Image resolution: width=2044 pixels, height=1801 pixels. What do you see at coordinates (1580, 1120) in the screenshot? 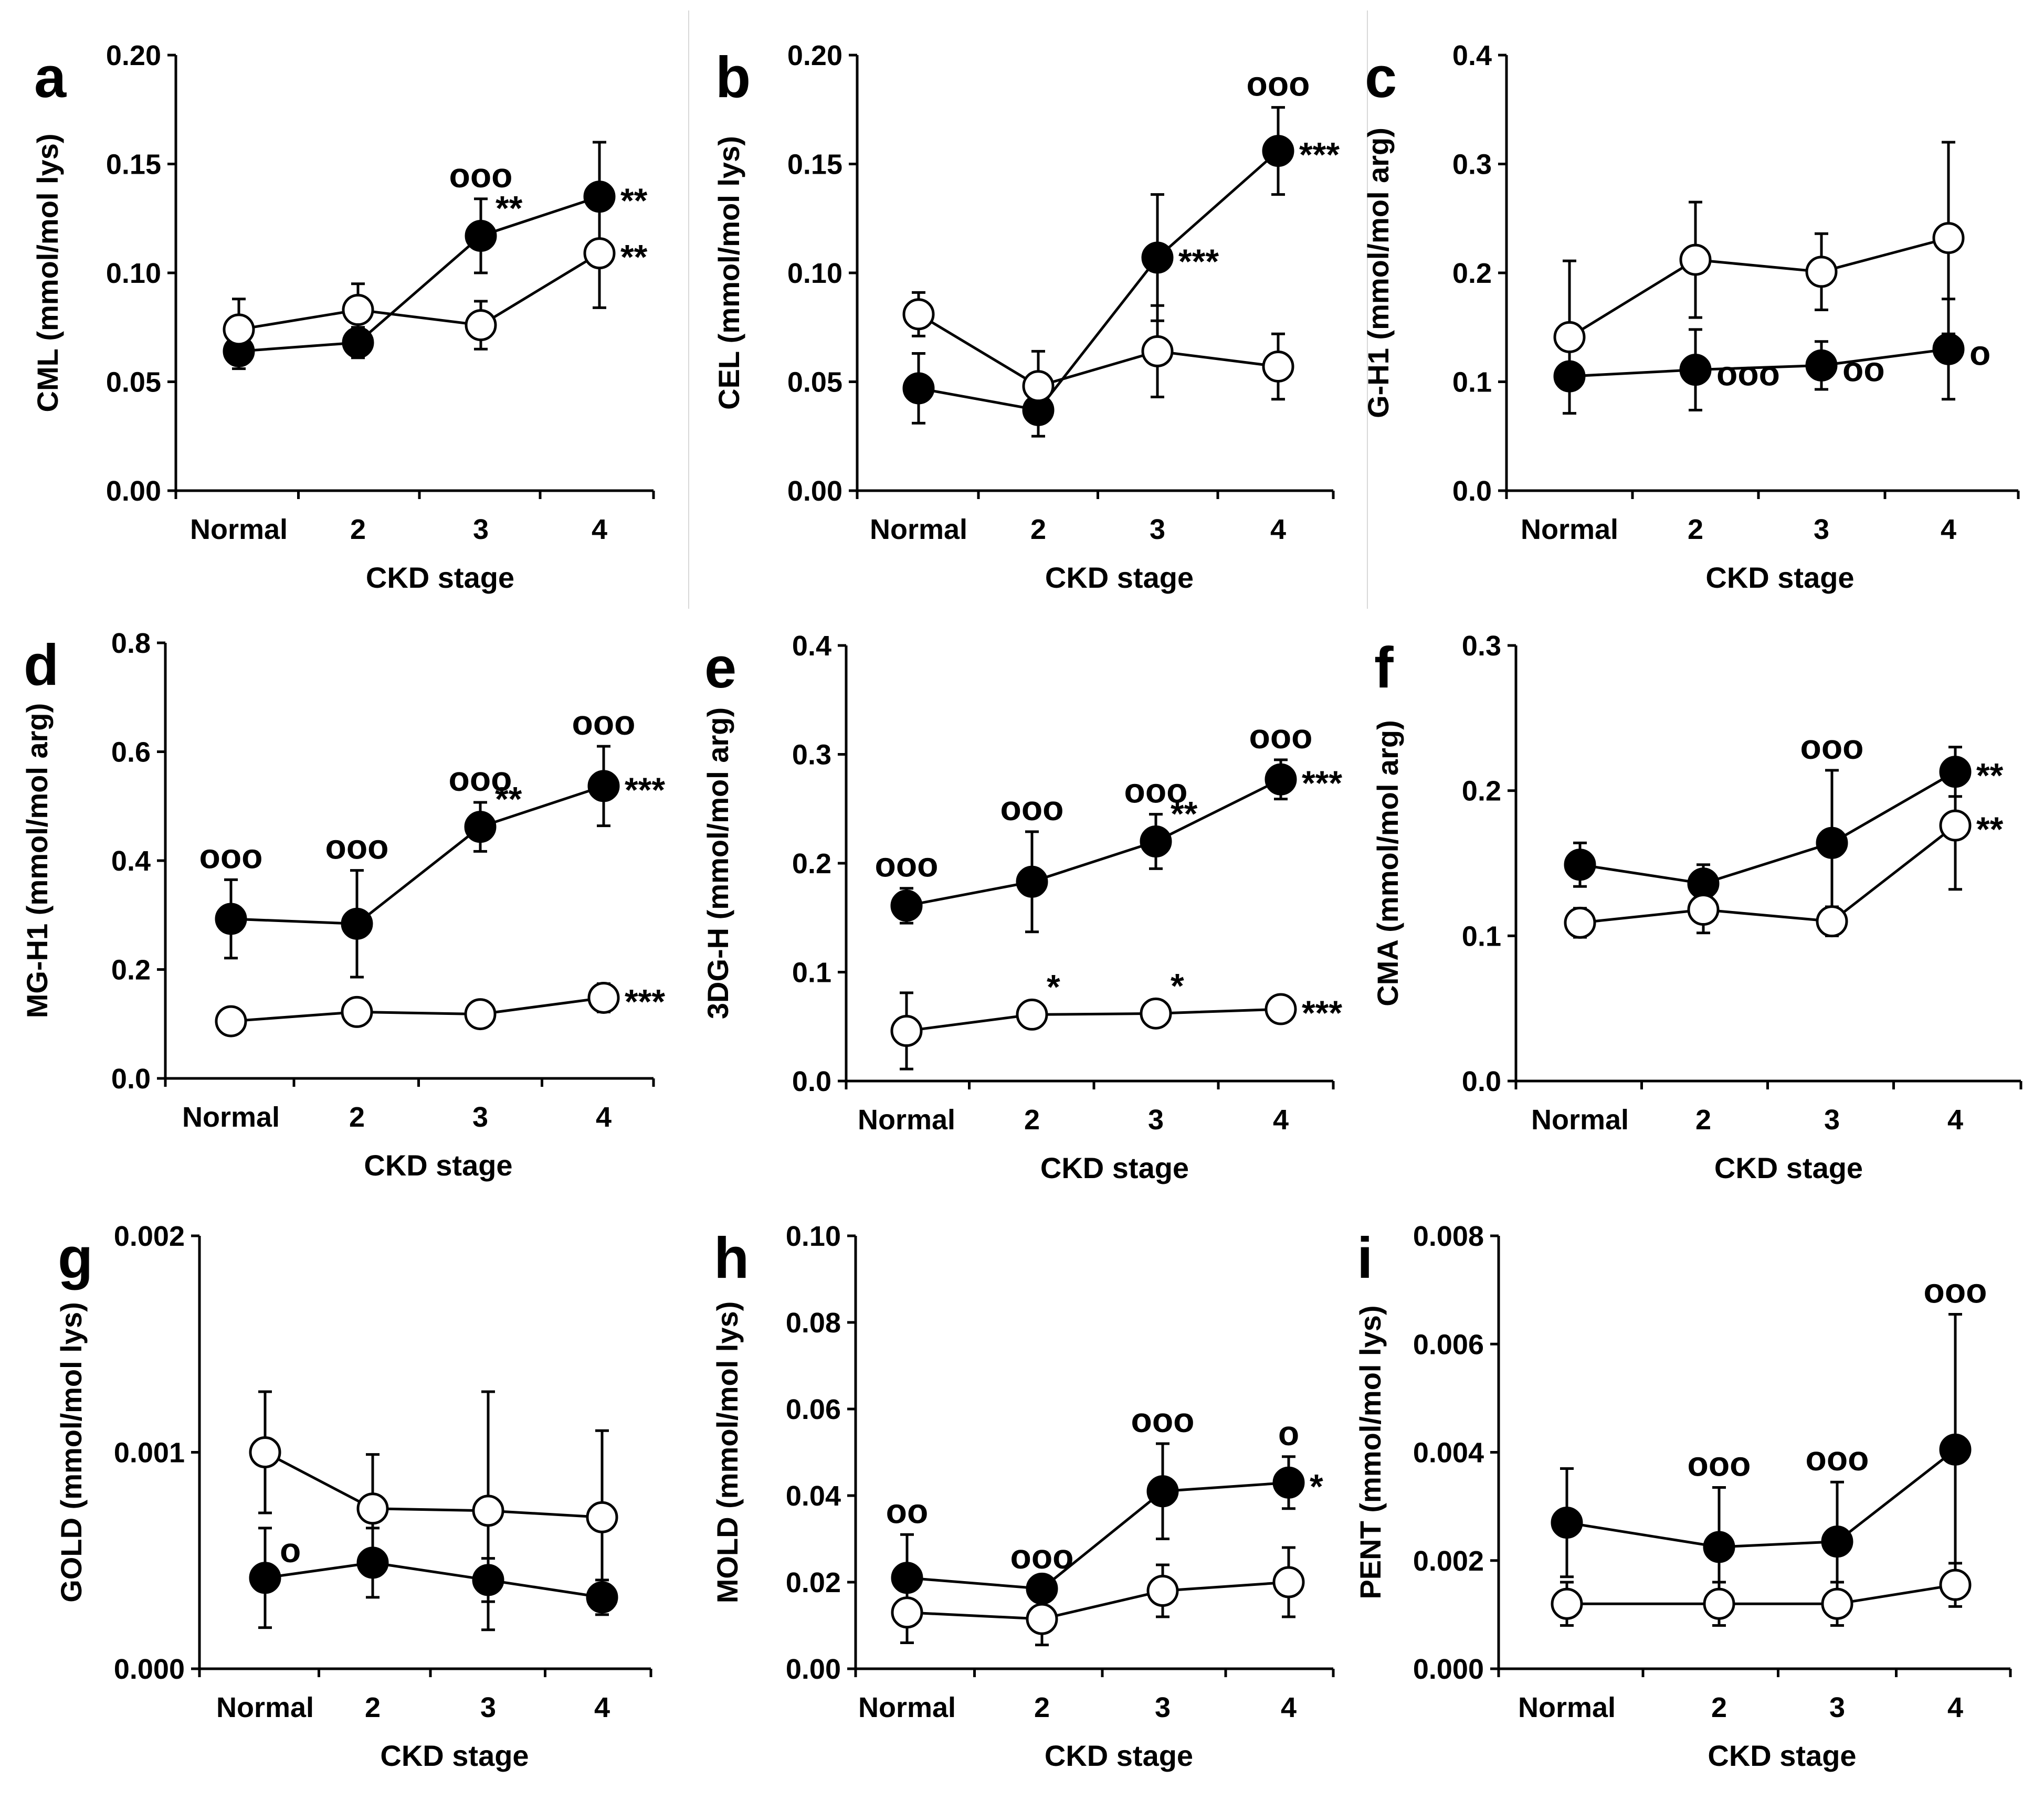
I see `x-tick-label-f-0: Normal` at bounding box center [1580, 1120].